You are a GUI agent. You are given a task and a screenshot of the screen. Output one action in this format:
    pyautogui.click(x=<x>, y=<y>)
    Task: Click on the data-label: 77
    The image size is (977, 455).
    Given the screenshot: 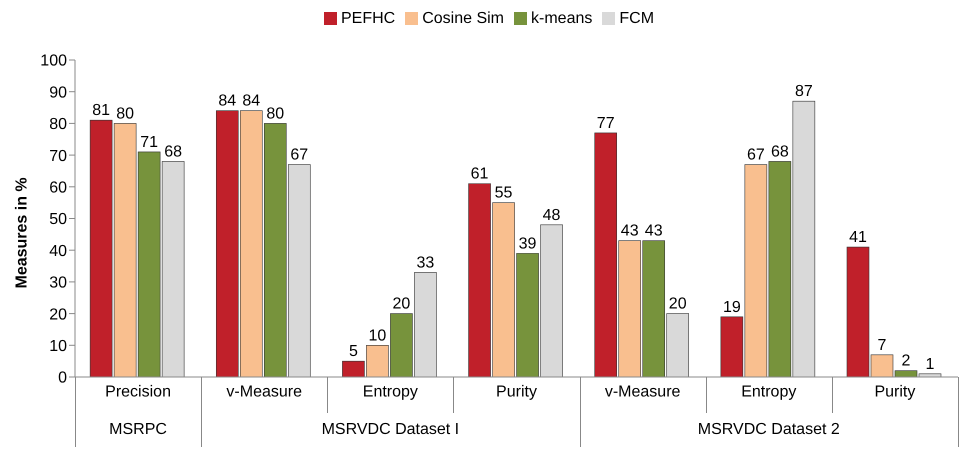 What is the action you would take?
    pyautogui.click(x=605, y=123)
    